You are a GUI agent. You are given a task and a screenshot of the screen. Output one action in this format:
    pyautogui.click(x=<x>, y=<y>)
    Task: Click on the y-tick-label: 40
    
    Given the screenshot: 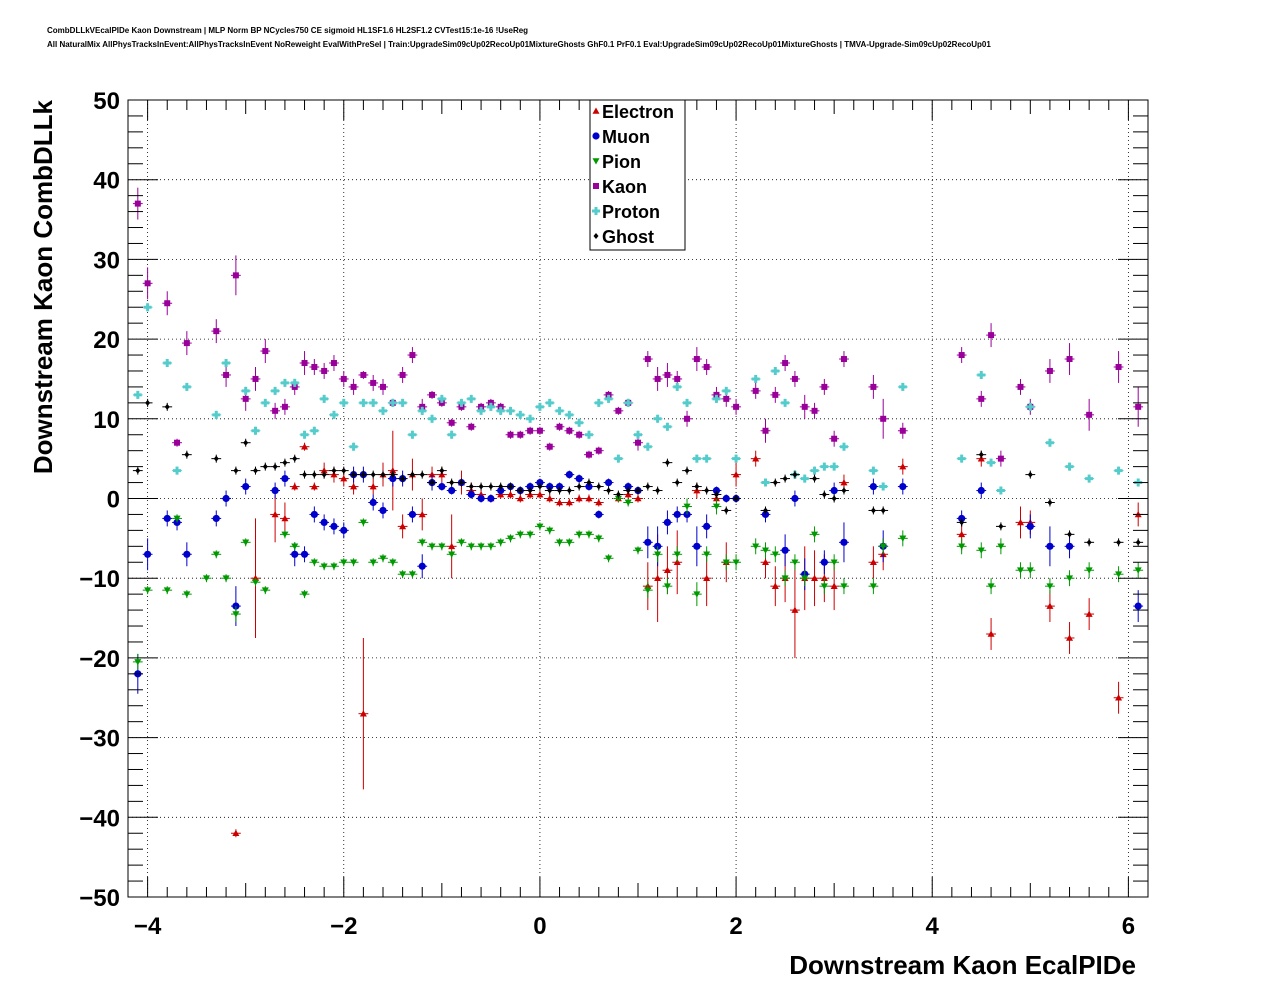 What is the action you would take?
    pyautogui.click(x=106, y=181)
    